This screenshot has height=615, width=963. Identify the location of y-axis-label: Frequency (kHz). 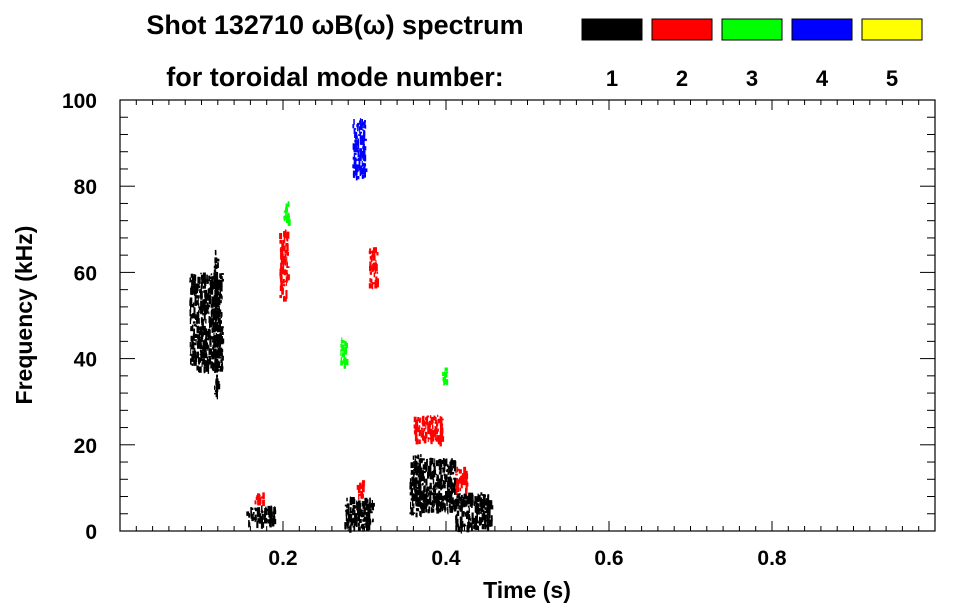
(24, 315).